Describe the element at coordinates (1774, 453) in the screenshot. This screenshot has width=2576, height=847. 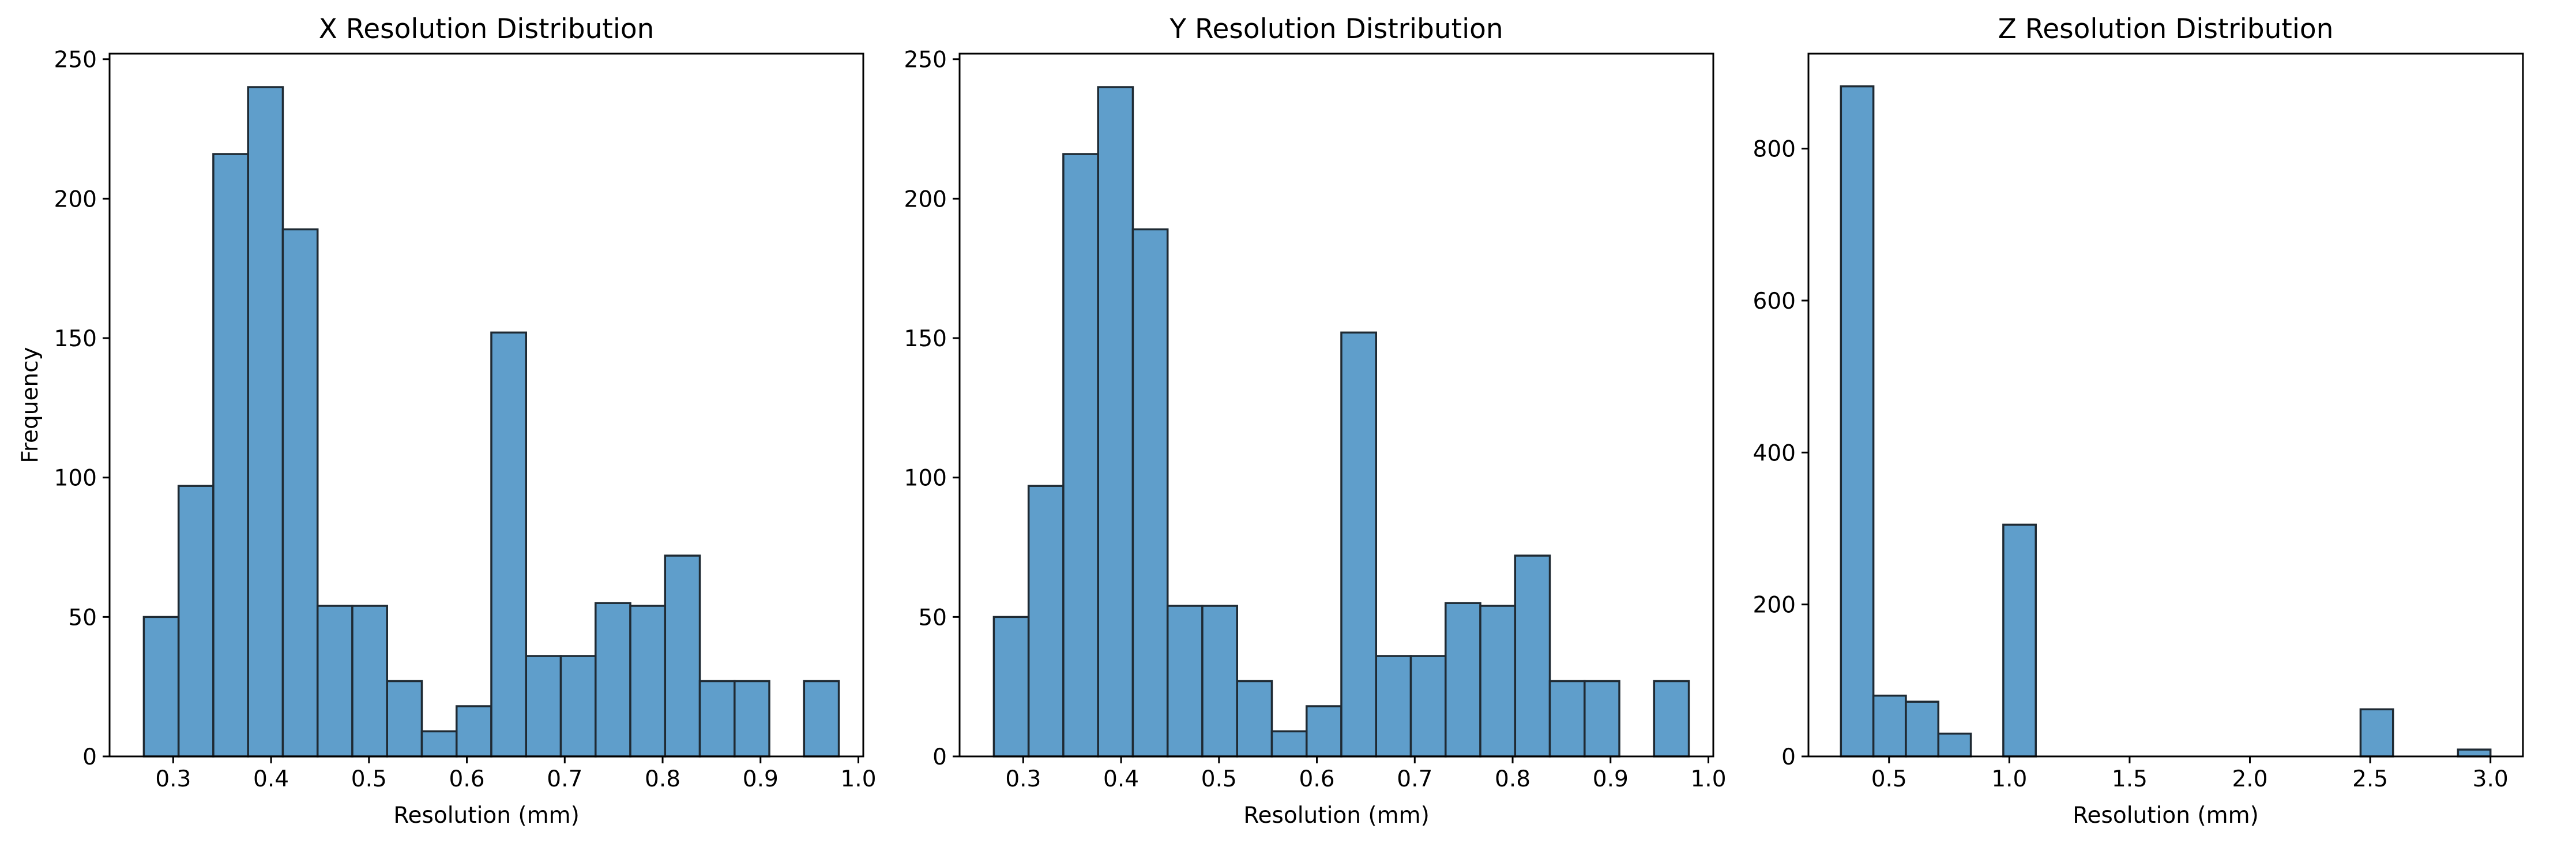
I see `y-tick-label: 400` at that location.